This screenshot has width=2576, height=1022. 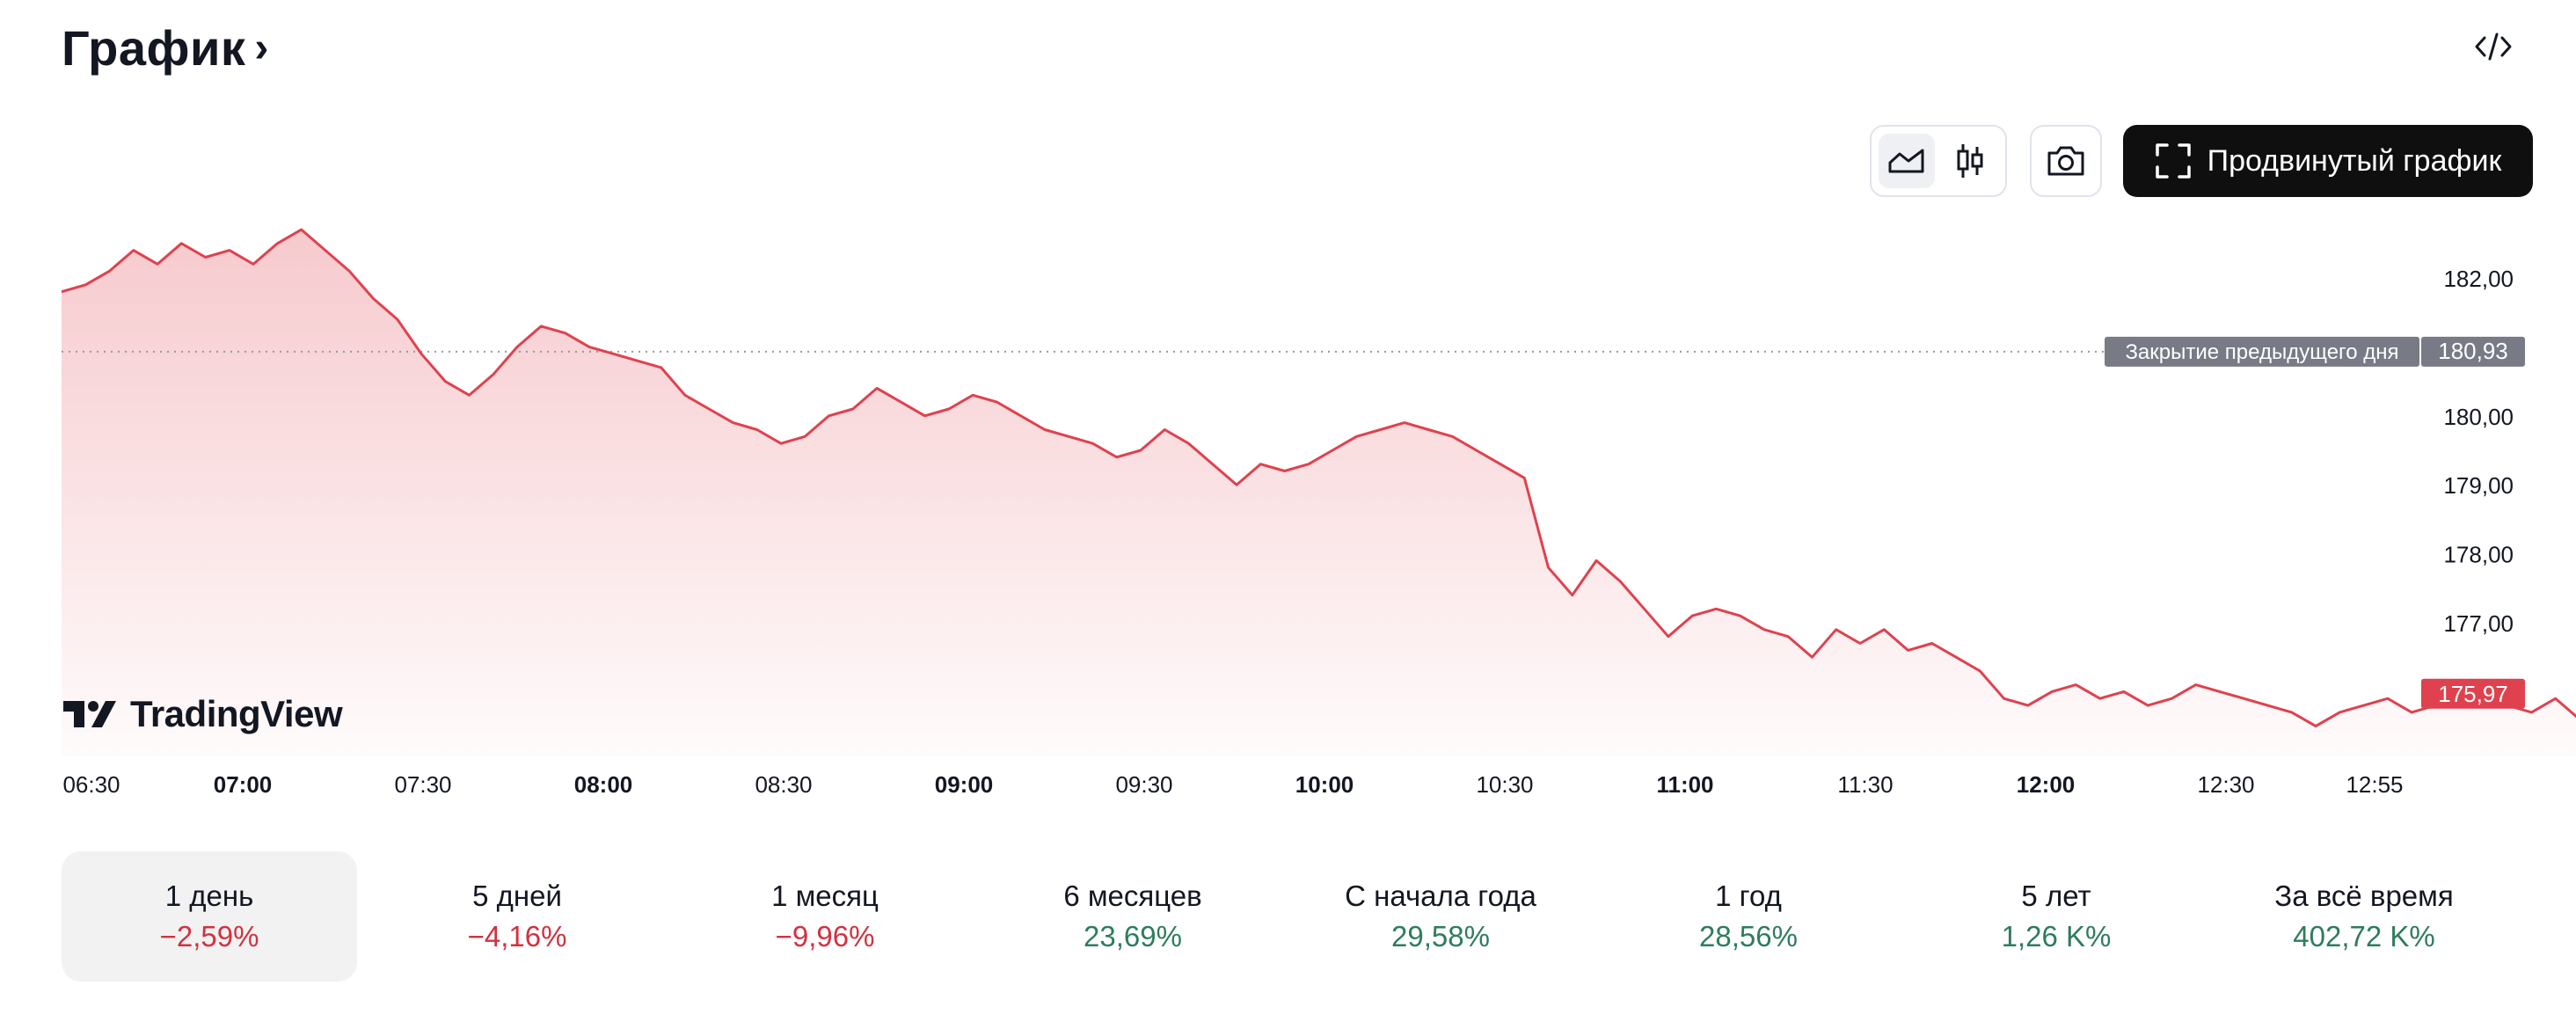 I want to click on x-tick-label: 07:00, so click(x=243, y=784).